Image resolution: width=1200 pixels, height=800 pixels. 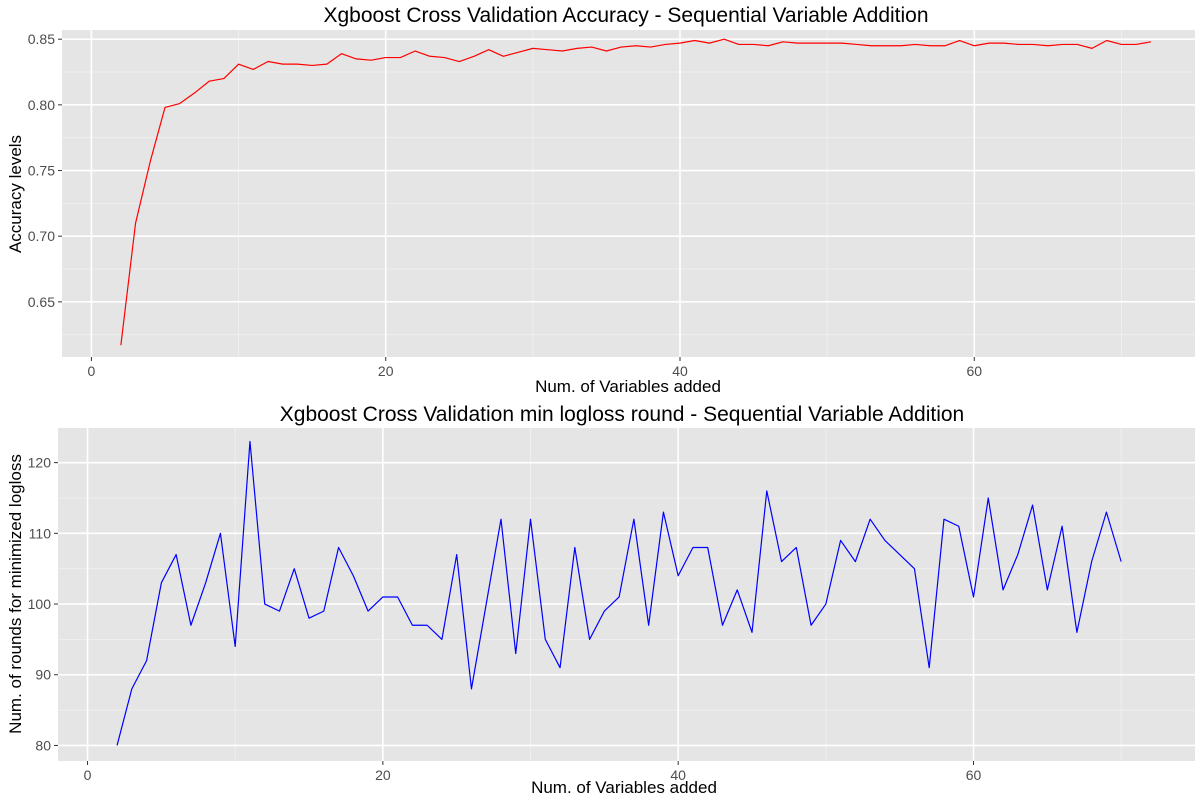 I want to click on accuracy-y-tick-label: 0.80, so click(x=41, y=105).